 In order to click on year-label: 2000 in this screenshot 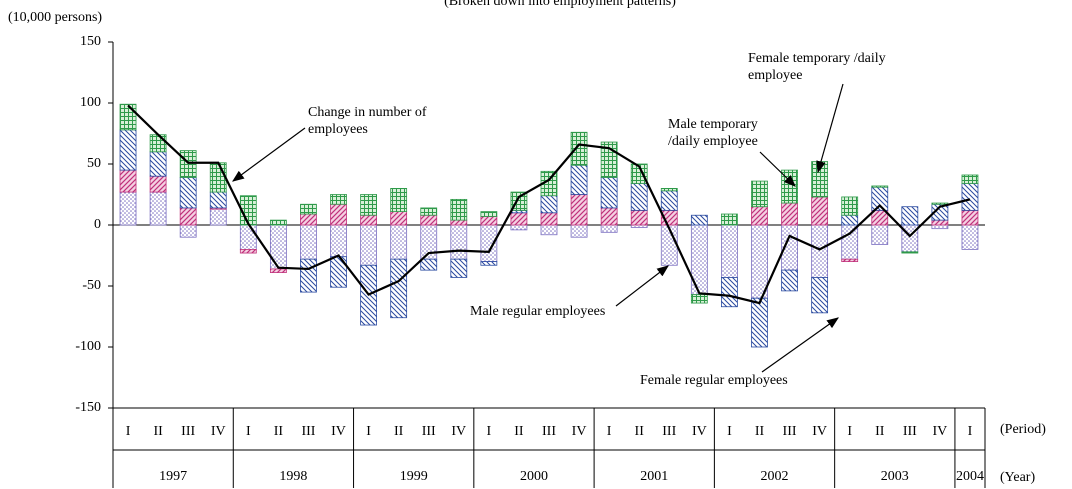, I will do `click(534, 476)`.